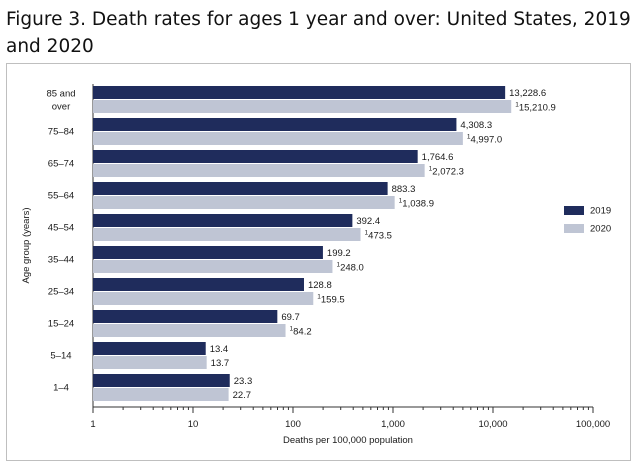  Describe the element at coordinates (290, 317) in the screenshot. I see `value-label-2019: 69.7` at that location.